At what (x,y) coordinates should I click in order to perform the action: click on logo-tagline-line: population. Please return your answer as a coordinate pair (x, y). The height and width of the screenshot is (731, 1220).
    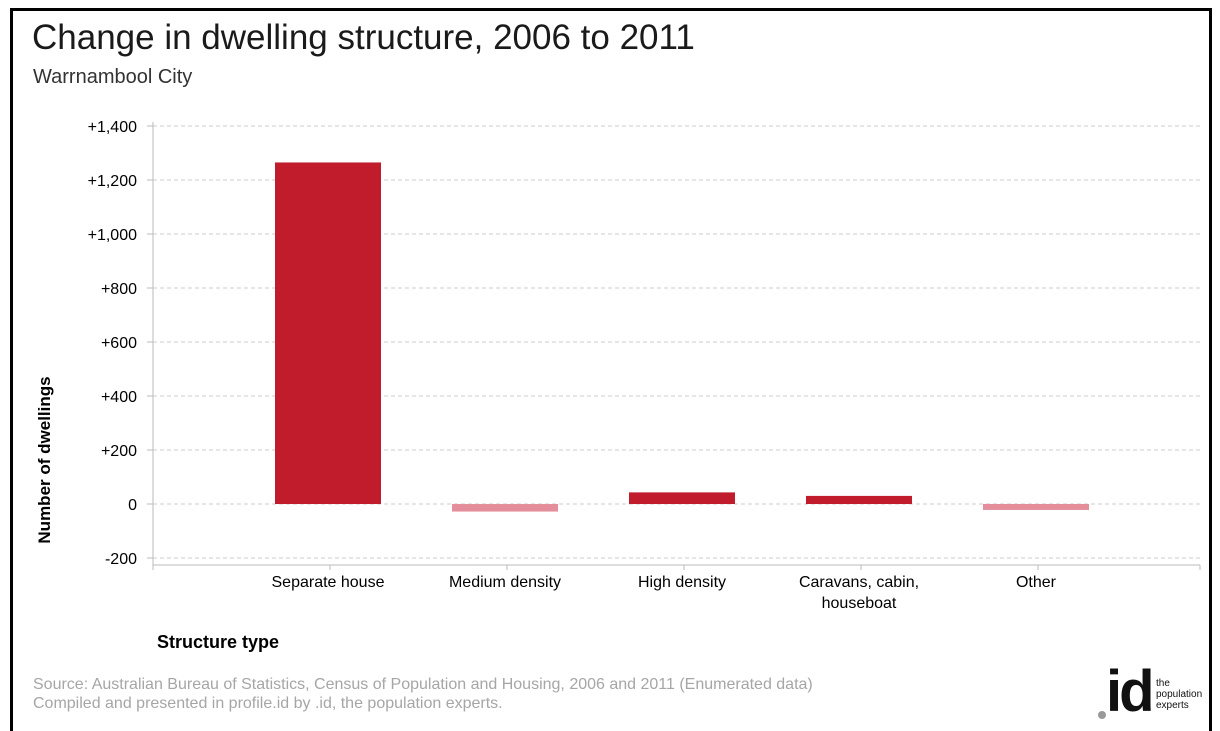
    Looking at the image, I should click on (1179, 694).